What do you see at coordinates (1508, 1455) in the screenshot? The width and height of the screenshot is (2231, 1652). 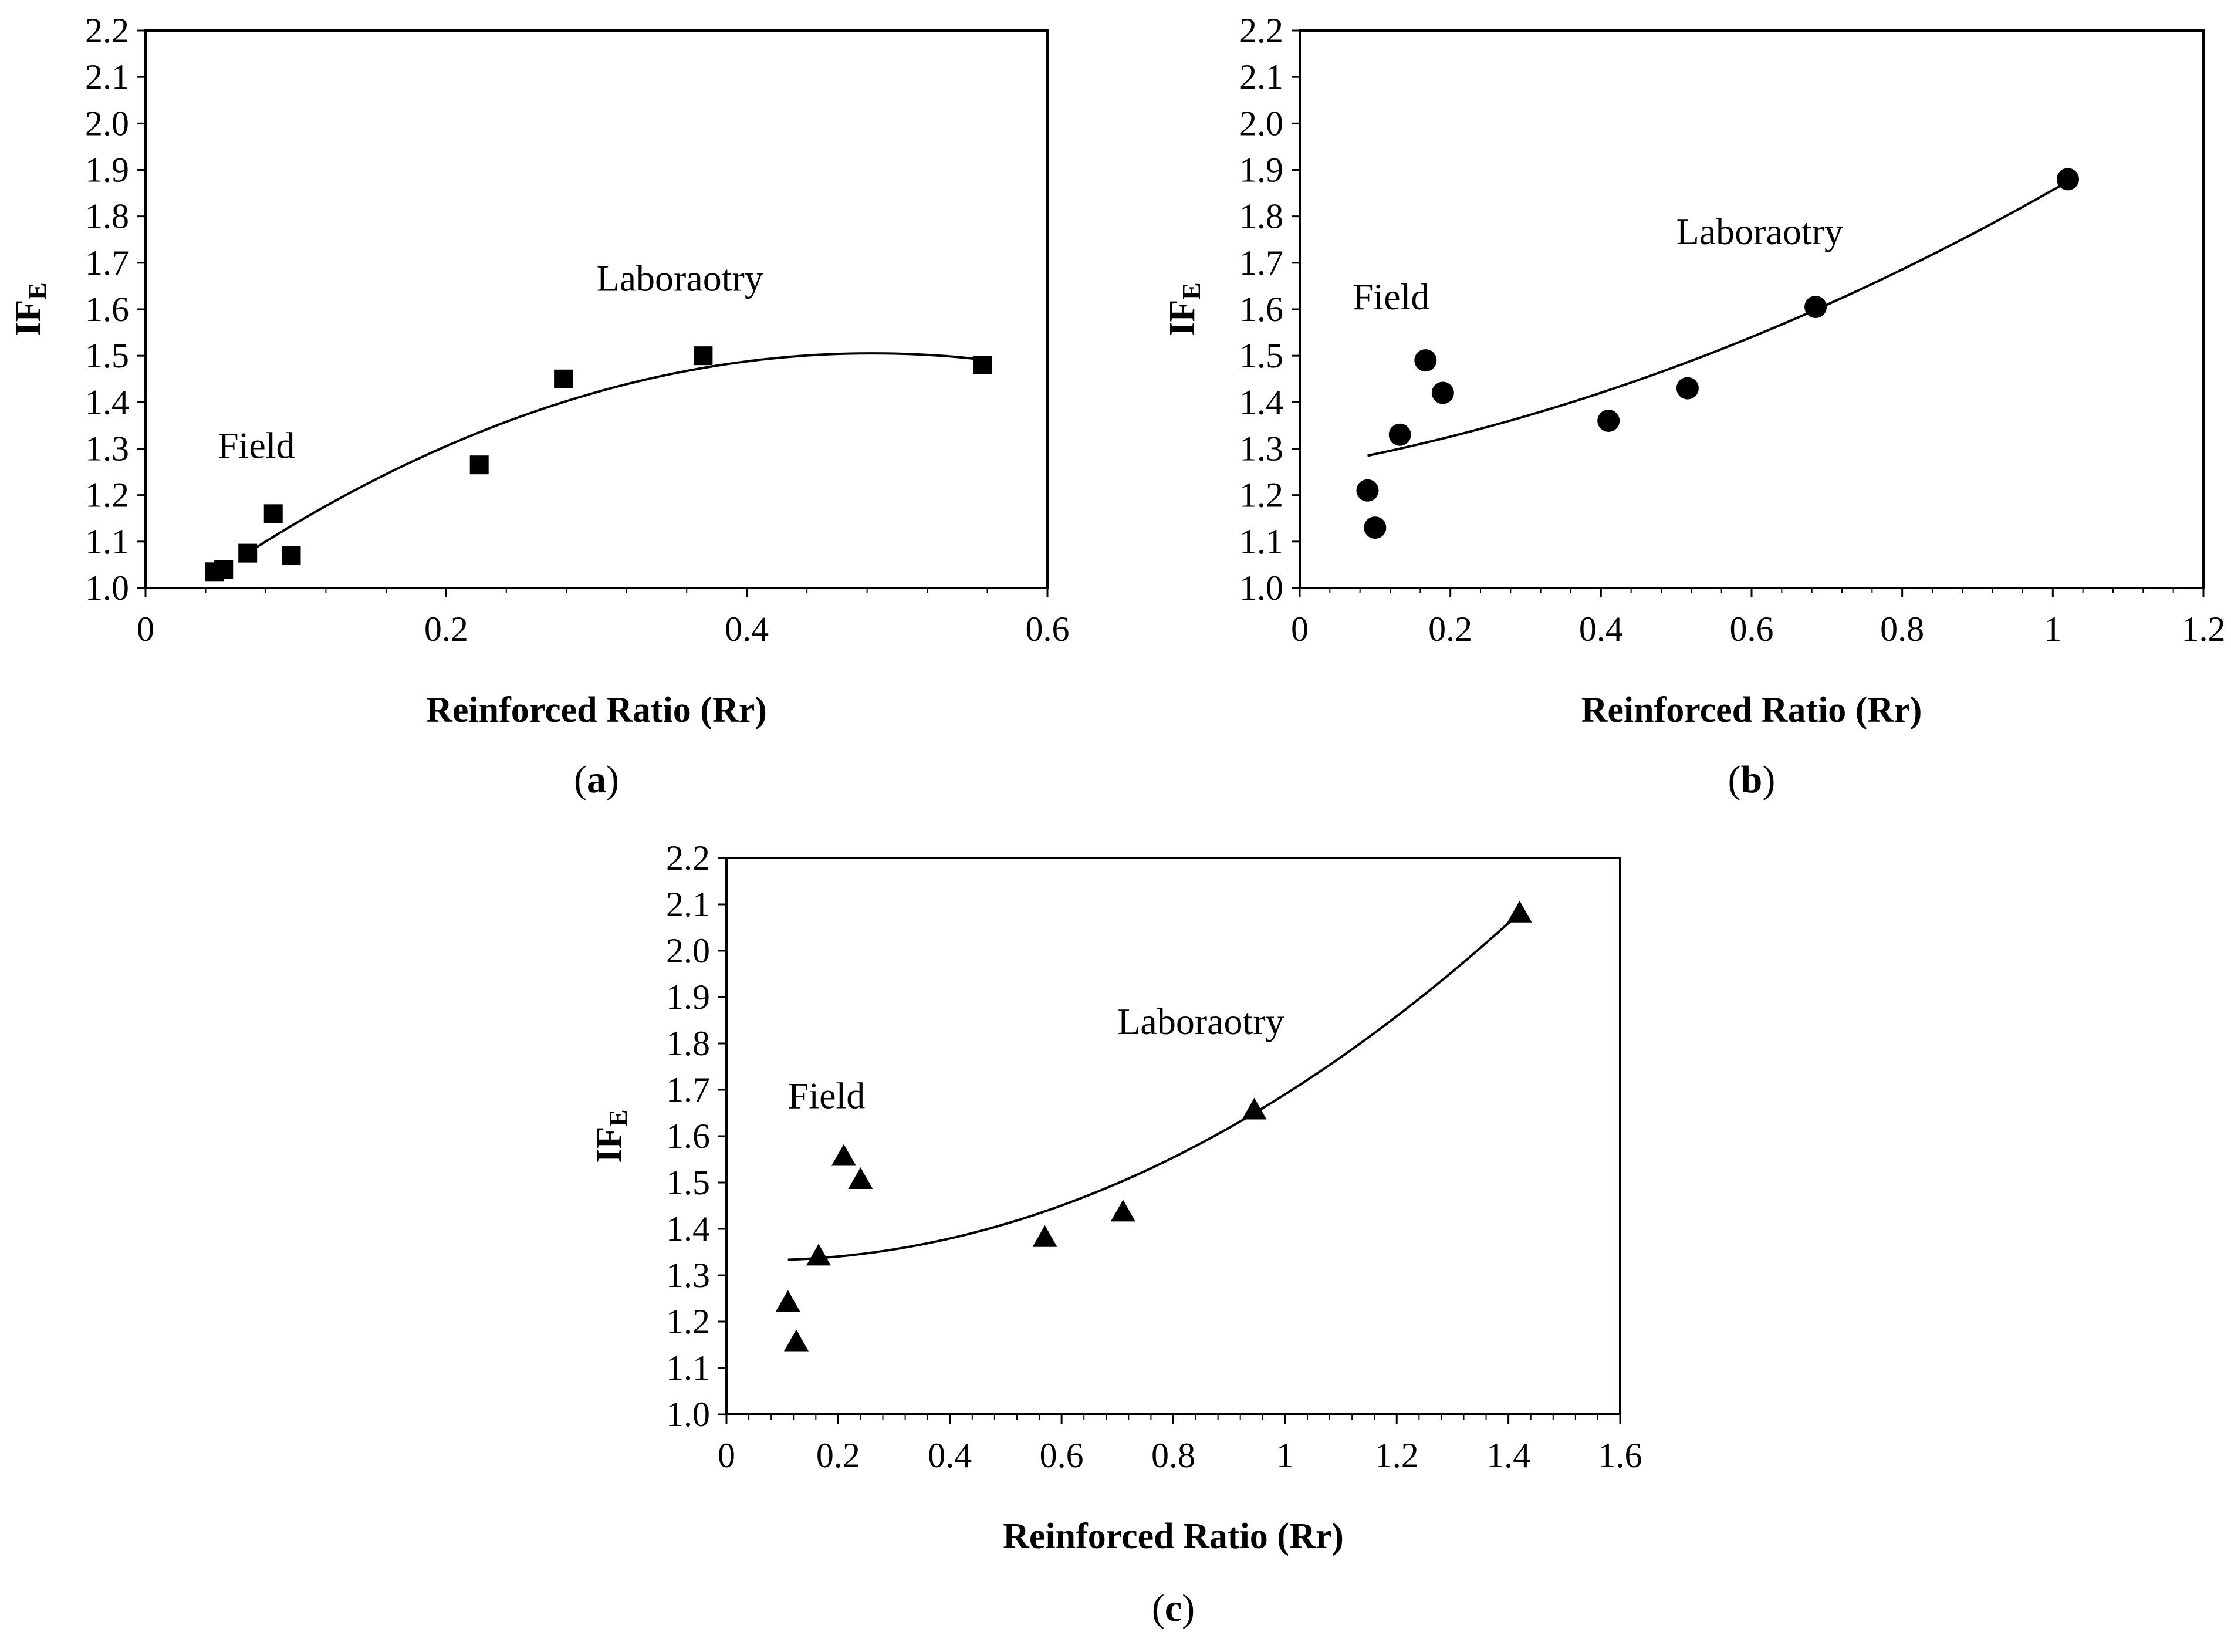 I see `x-tick-label: 1.4` at bounding box center [1508, 1455].